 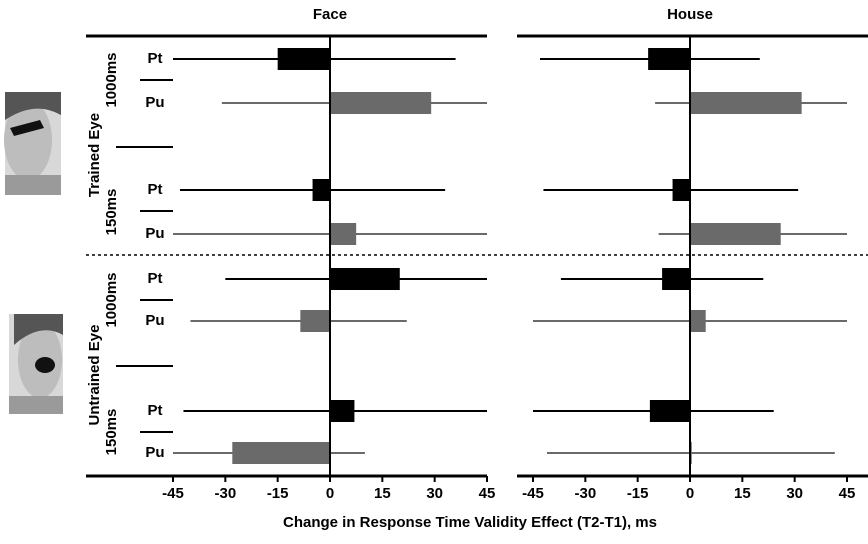 What do you see at coordinates (94, 155) in the screenshot?
I see `group-label: Trained Eye` at bounding box center [94, 155].